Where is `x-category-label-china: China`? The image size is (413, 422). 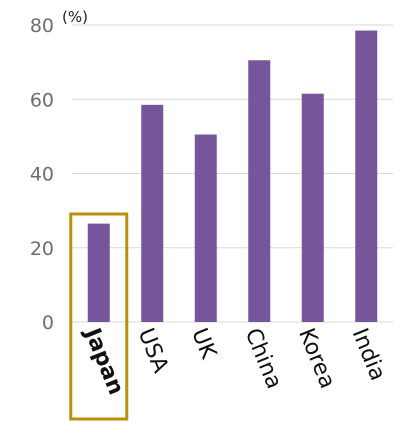 x-category-label-china: China is located at coordinates (263, 359).